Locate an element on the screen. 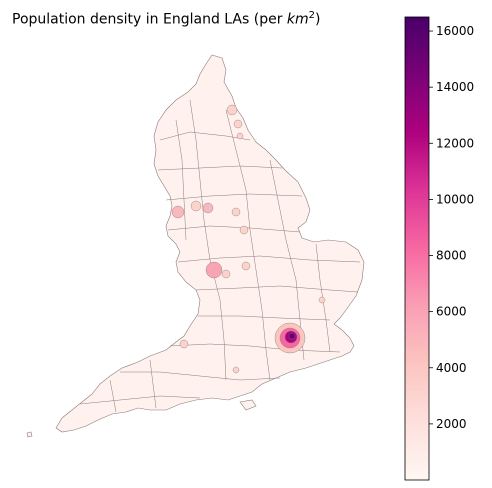 This screenshot has width=492, height=488. colorbar-tick-label-0: 2000 is located at coordinates (451, 424).